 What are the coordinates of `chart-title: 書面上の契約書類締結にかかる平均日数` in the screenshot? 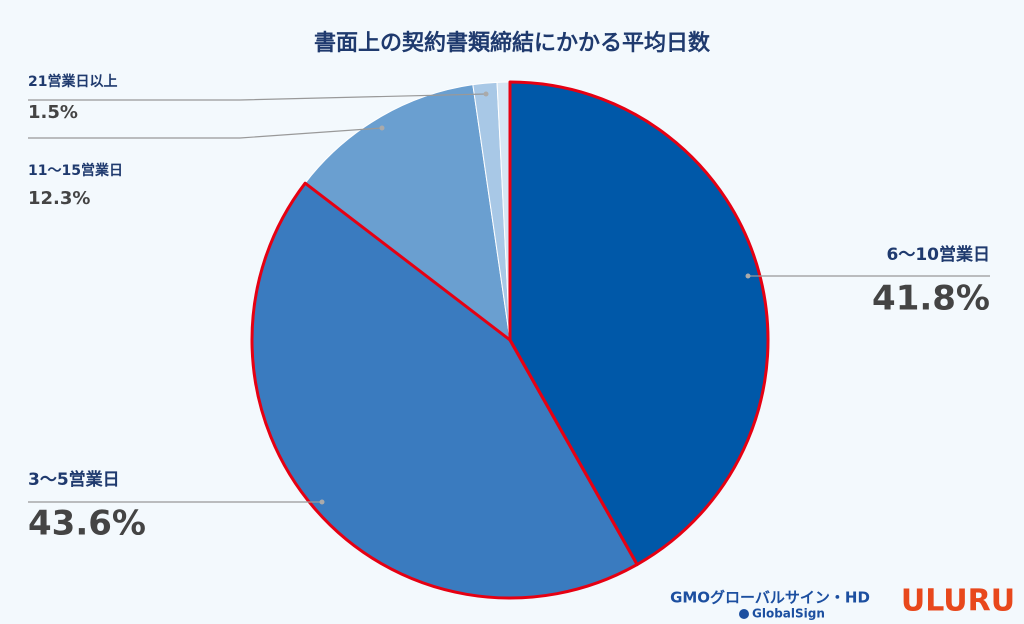 It's located at (512, 43).